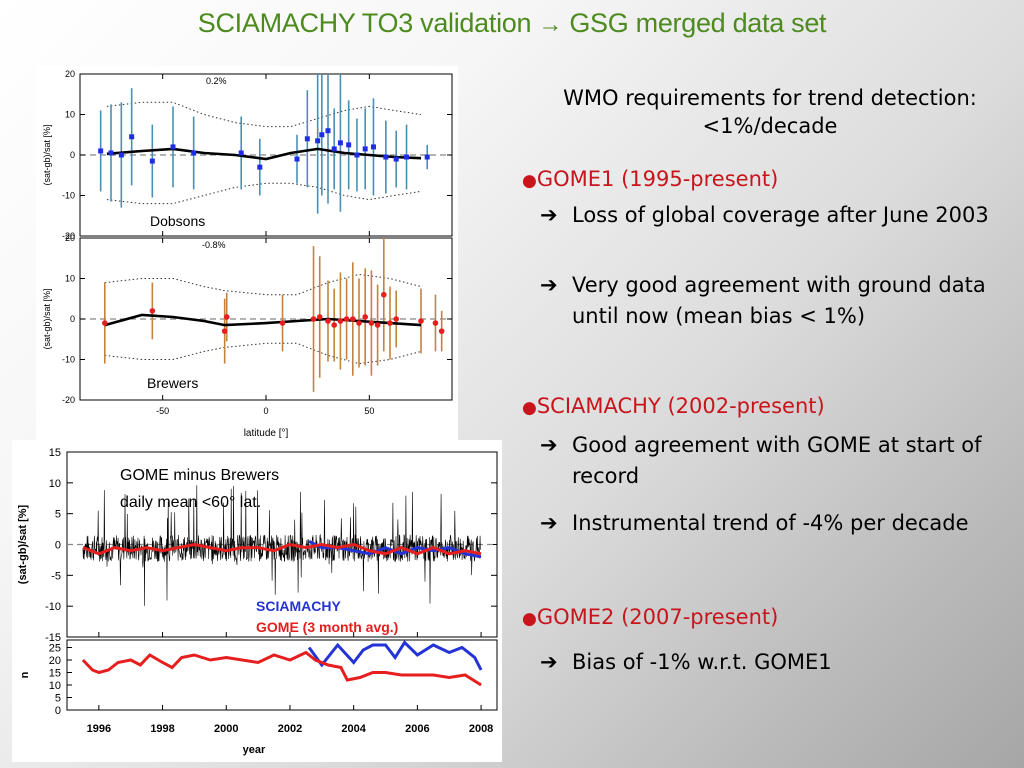 The height and width of the screenshot is (768, 1024). Describe the element at coordinates (369, 411) in the screenshot. I see `x-tick-label: 50` at that location.